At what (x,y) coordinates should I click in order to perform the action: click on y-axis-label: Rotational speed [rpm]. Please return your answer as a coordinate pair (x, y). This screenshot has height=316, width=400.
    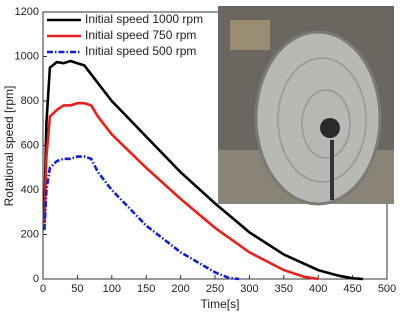
    Looking at the image, I should click on (9, 146).